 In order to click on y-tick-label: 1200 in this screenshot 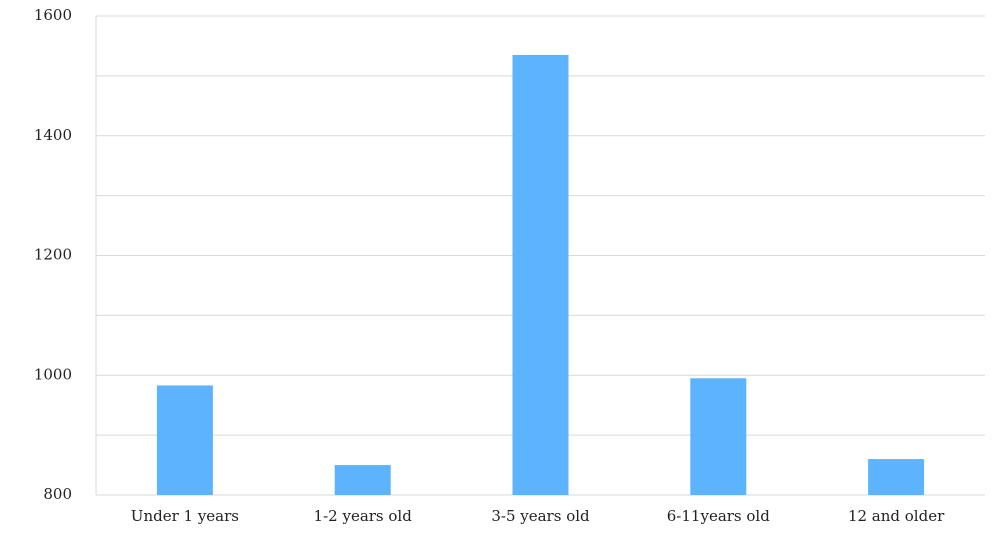, I will do `click(53, 255)`.